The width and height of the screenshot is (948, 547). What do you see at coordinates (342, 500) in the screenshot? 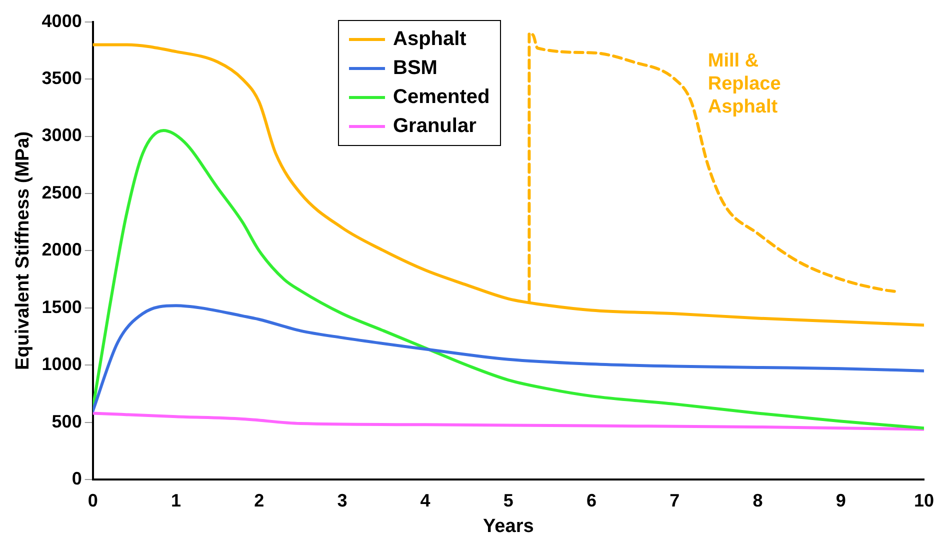
I see `x-tick-label: 3` at bounding box center [342, 500].